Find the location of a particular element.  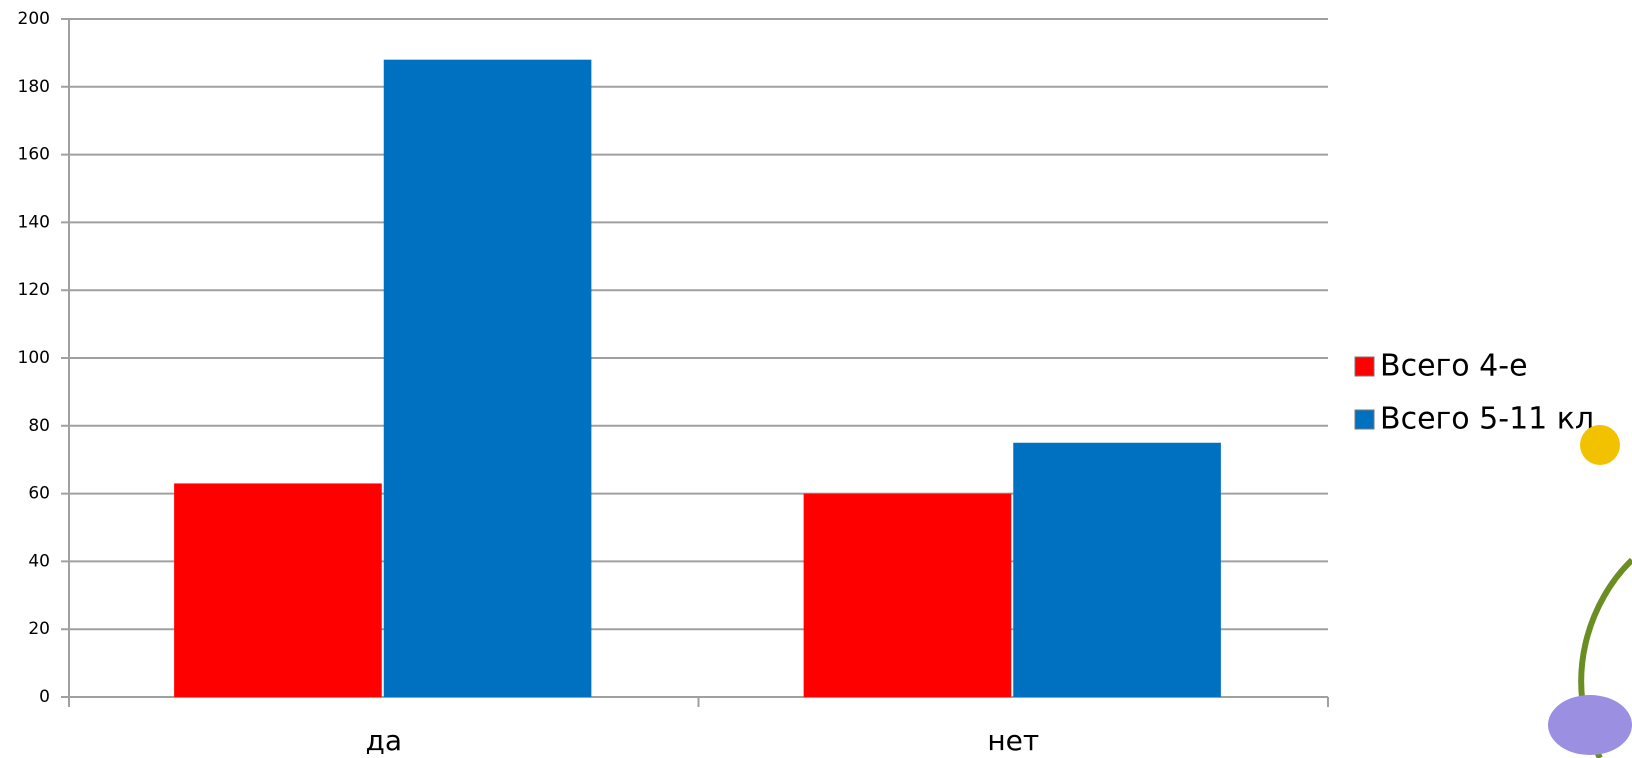

y-tick-label: 160 is located at coordinates (34, 155).